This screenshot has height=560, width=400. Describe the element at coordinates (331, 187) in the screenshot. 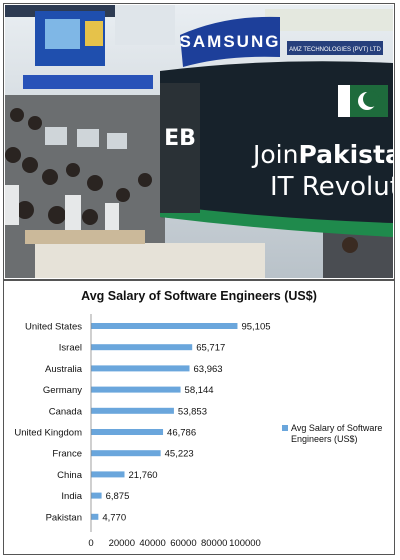

I see `sign-line2: IT Revolution` at that location.